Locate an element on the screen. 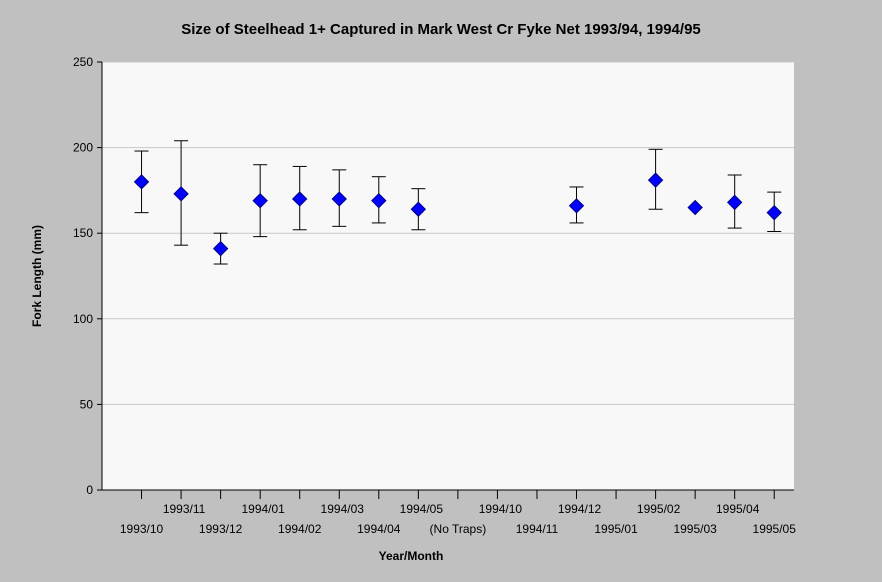  x-tick-label: 1995/01 is located at coordinates (616, 529).